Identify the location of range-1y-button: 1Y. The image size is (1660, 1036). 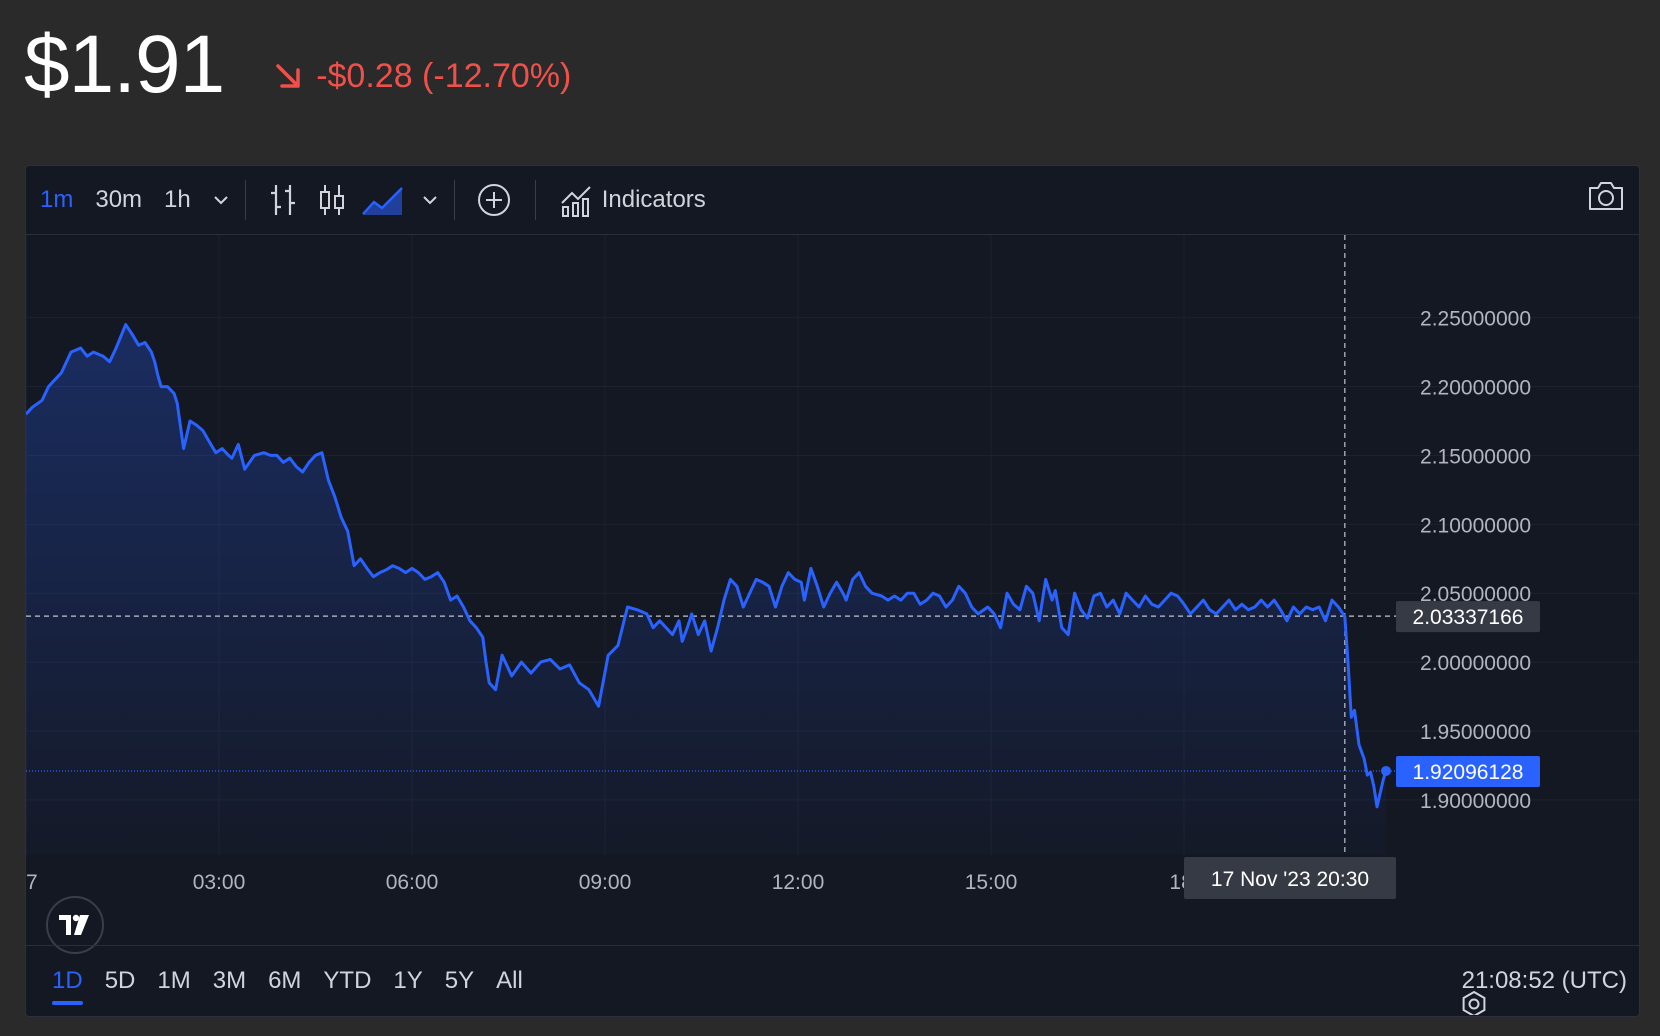
(408, 980).